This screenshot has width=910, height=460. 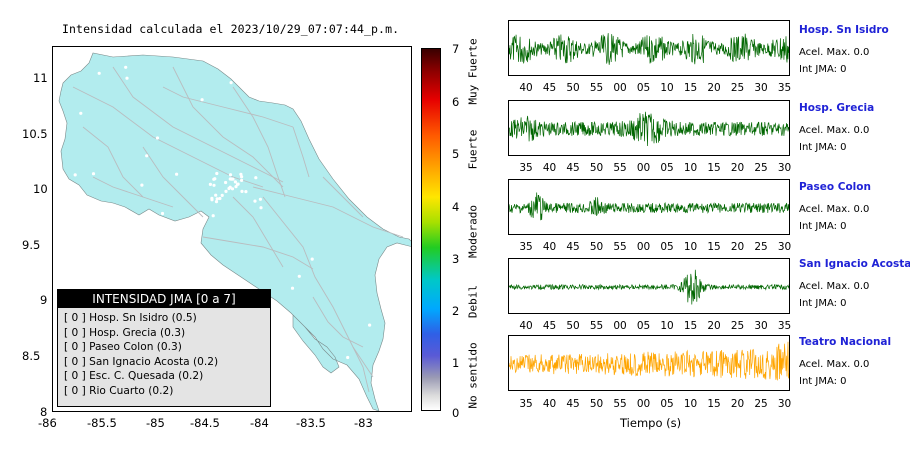 I want to click on x-tick-label: -84, so click(x=259, y=423).